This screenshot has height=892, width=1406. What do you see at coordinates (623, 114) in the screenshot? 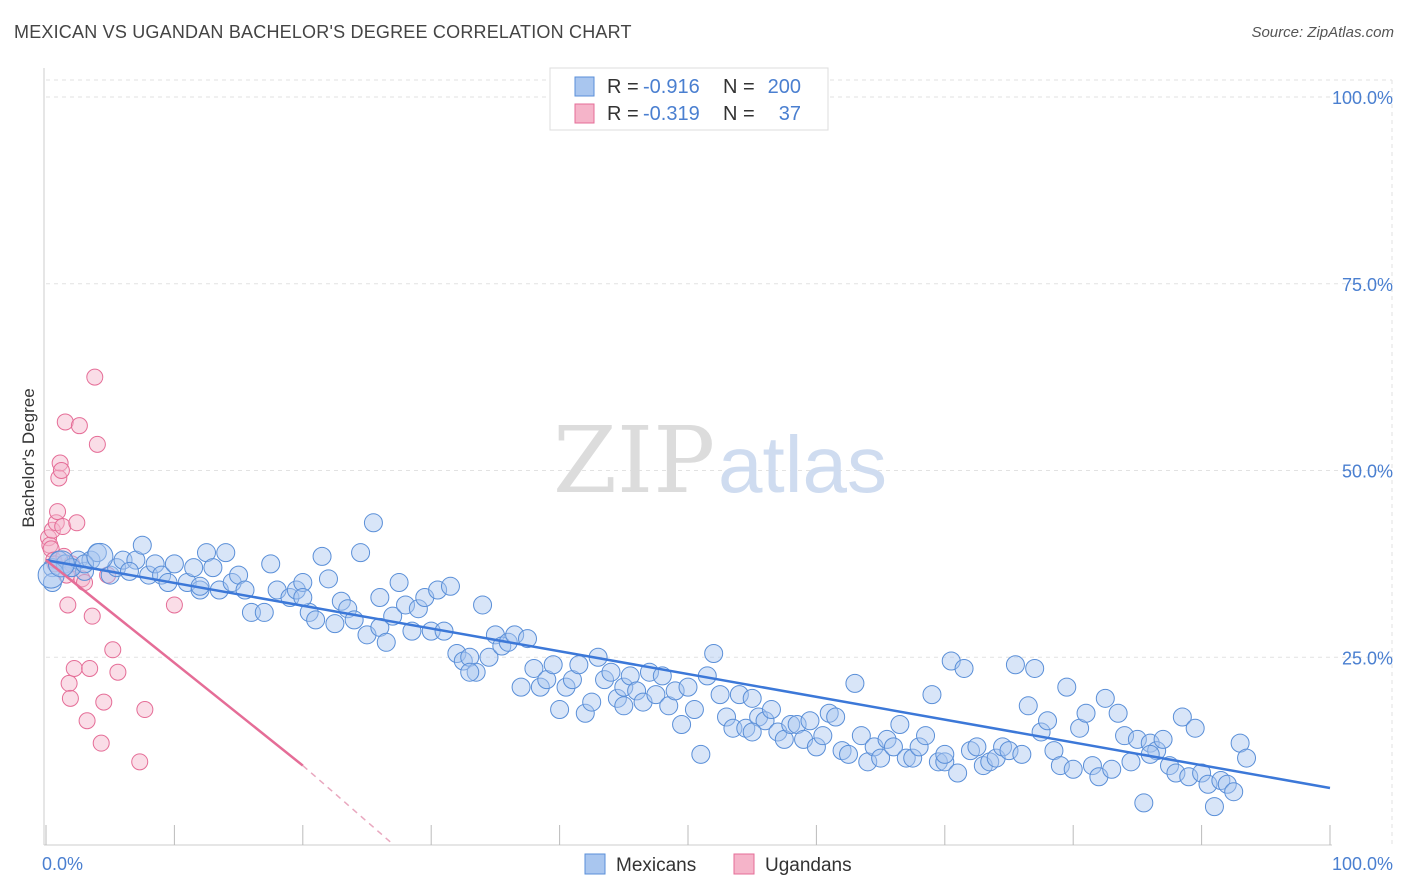
I see `legend-r-label-2: R =` at bounding box center [623, 114].